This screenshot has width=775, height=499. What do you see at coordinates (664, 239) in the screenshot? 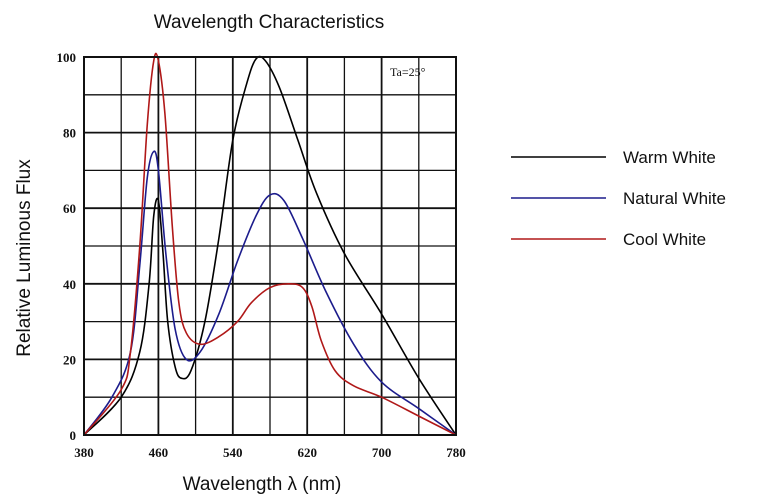
I see `legend-label-cool-white: Cool White` at bounding box center [664, 239].